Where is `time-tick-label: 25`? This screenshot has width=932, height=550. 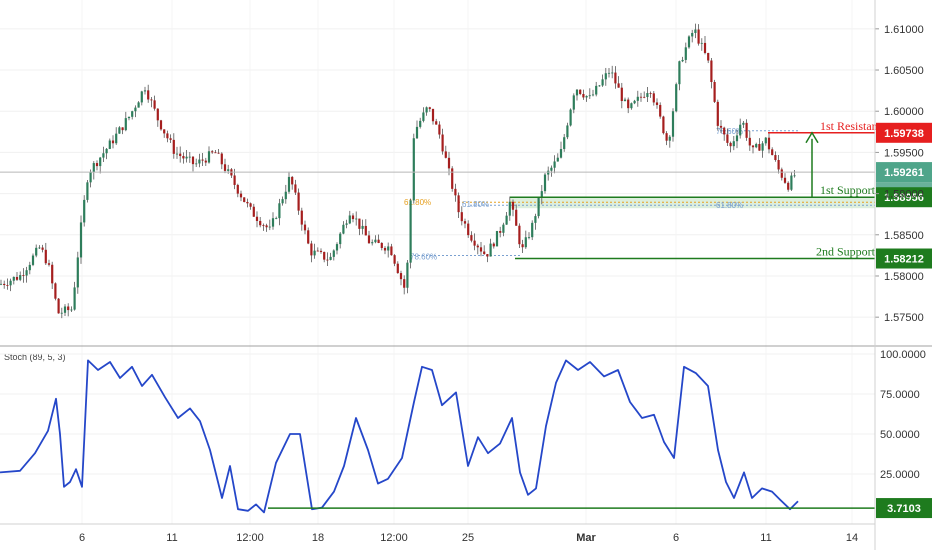
time-tick-label: 25 is located at coordinates (468, 538).